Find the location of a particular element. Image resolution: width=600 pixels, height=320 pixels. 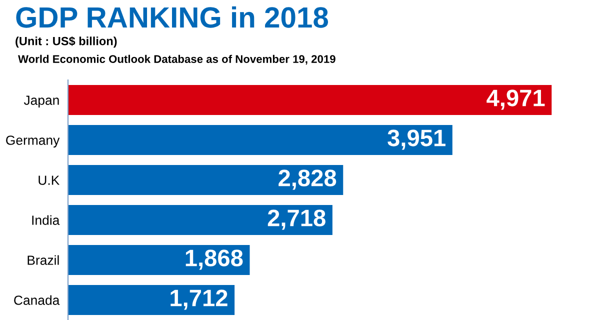

y-tick-label: Brazil is located at coordinates (43, 260).